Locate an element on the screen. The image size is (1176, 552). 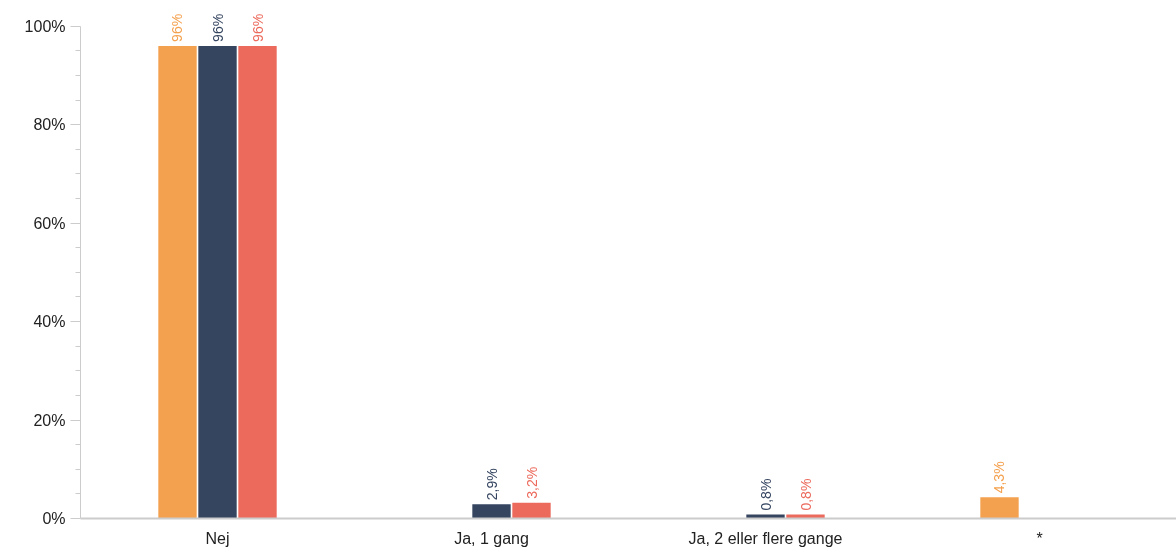
y-tick-label: 80% is located at coordinates (49, 125).